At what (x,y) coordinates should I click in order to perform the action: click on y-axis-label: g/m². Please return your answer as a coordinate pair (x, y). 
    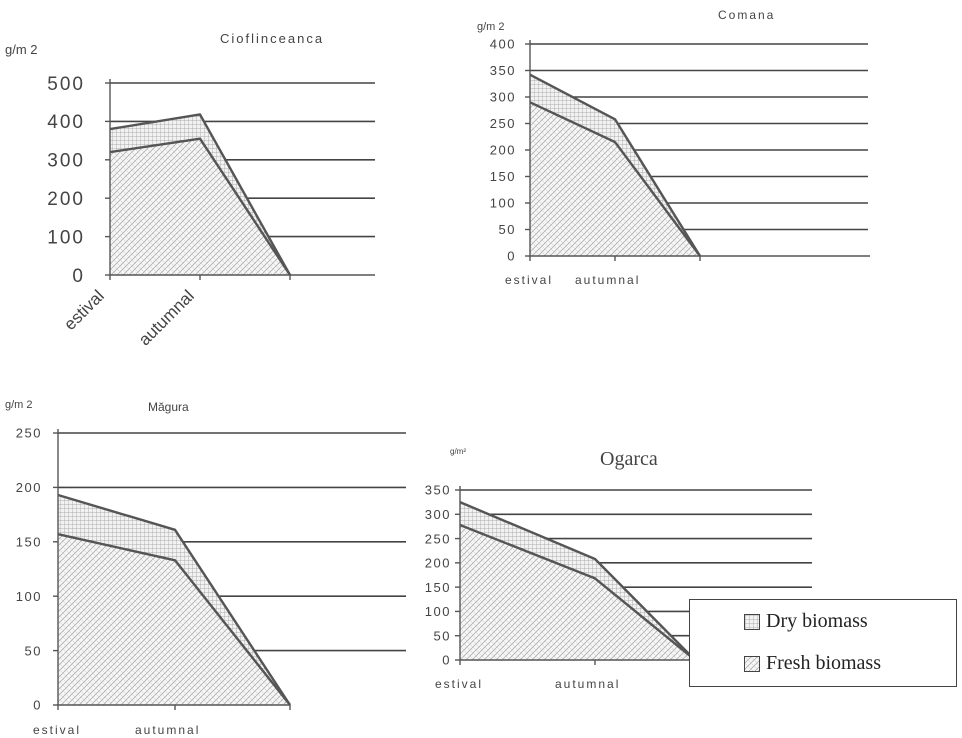
    Looking at the image, I should click on (458, 451).